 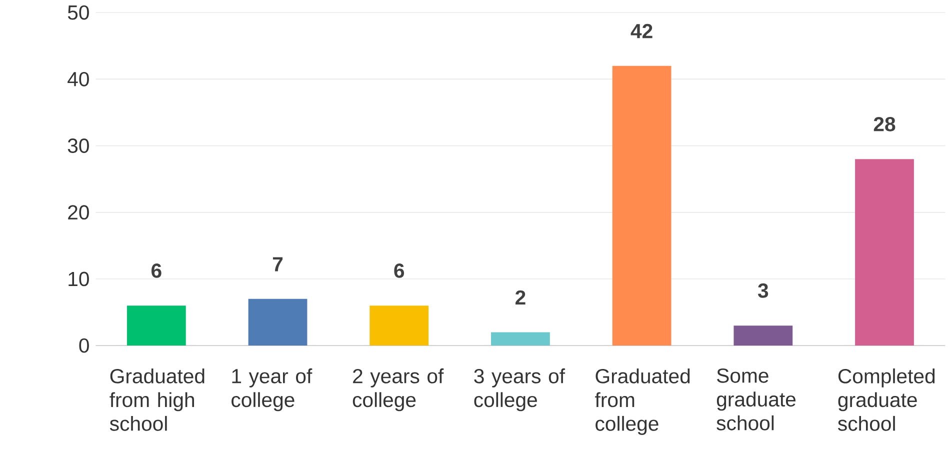 What do you see at coordinates (78, 79) in the screenshot?
I see `y-tick-label: 40` at bounding box center [78, 79].